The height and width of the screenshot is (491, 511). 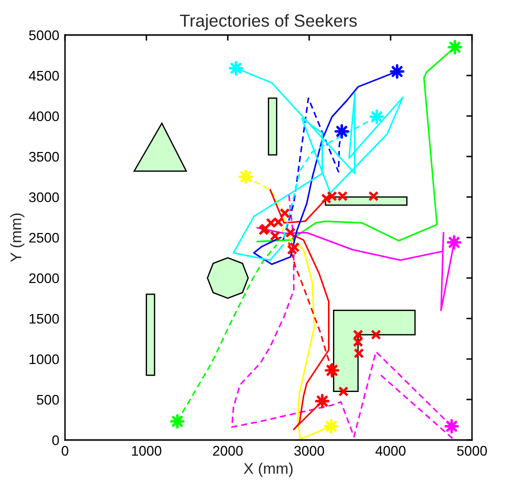 I want to click on y-tick-label: 0, so click(x=55, y=440).